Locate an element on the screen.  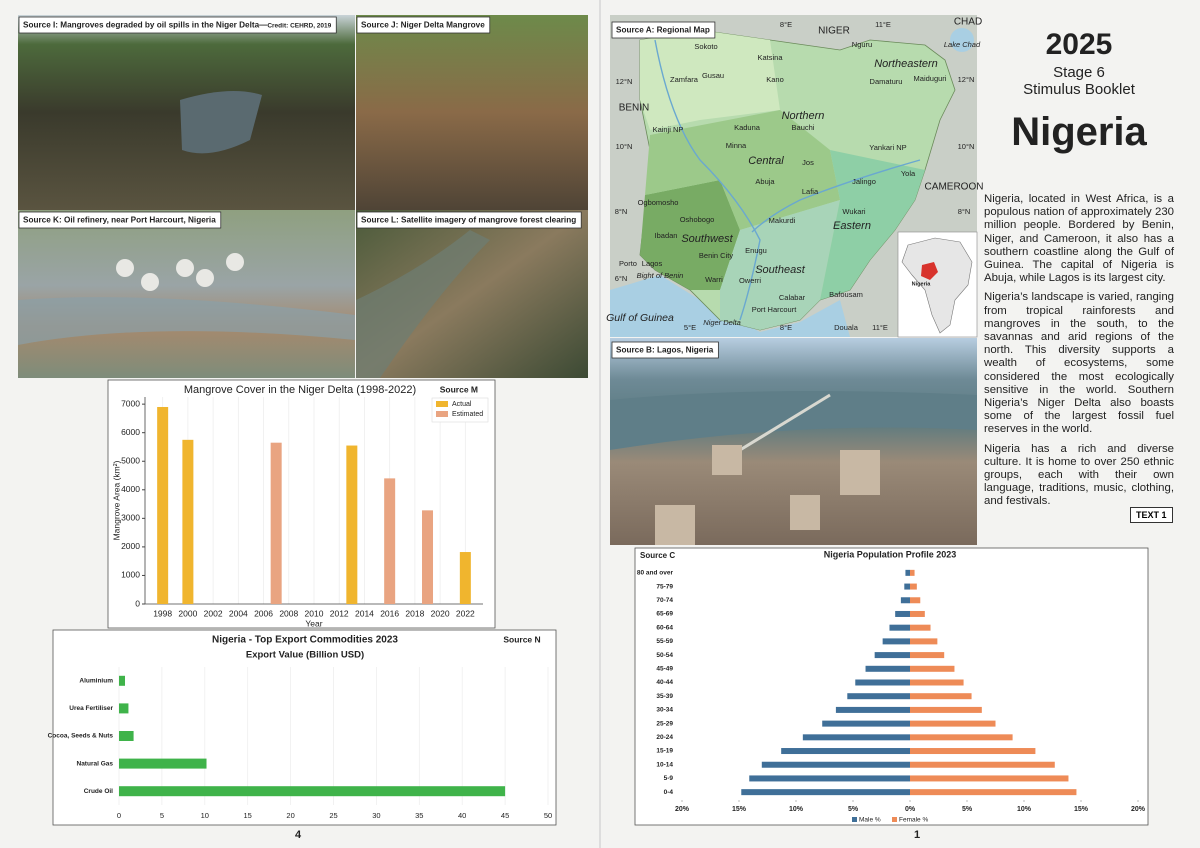
y-tick-label: 30-34 is located at coordinates (664, 710).